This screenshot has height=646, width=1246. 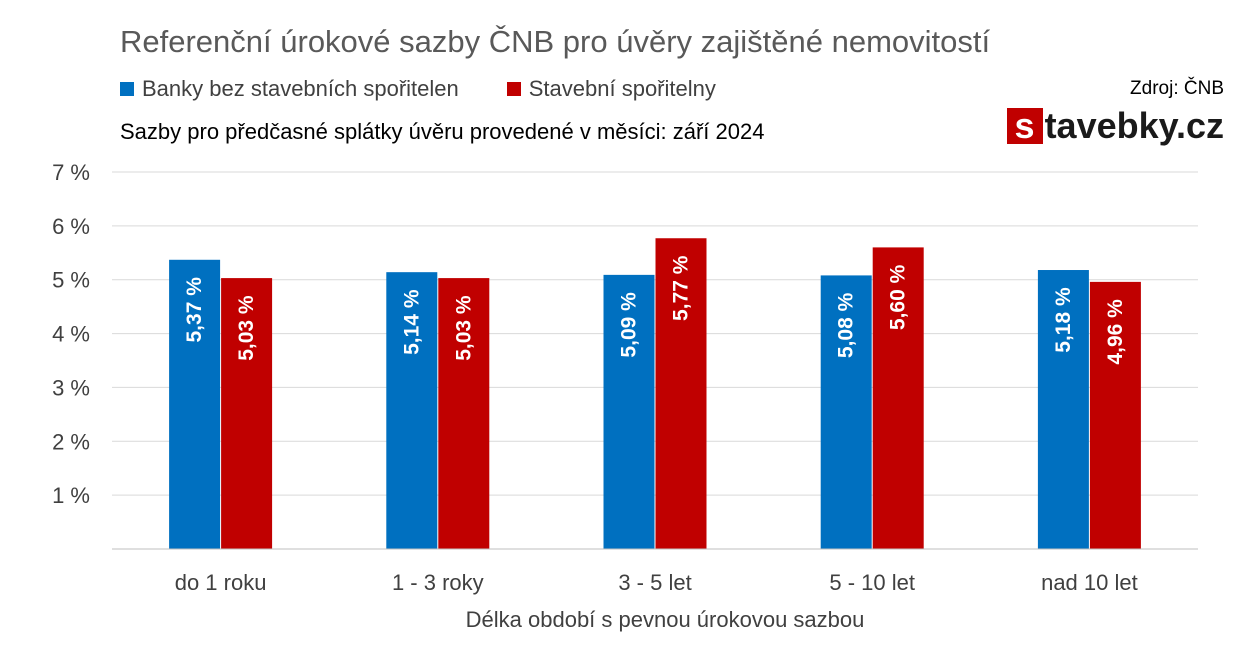 What do you see at coordinates (681, 288) in the screenshot?
I see `data-label: 5,77 %` at bounding box center [681, 288].